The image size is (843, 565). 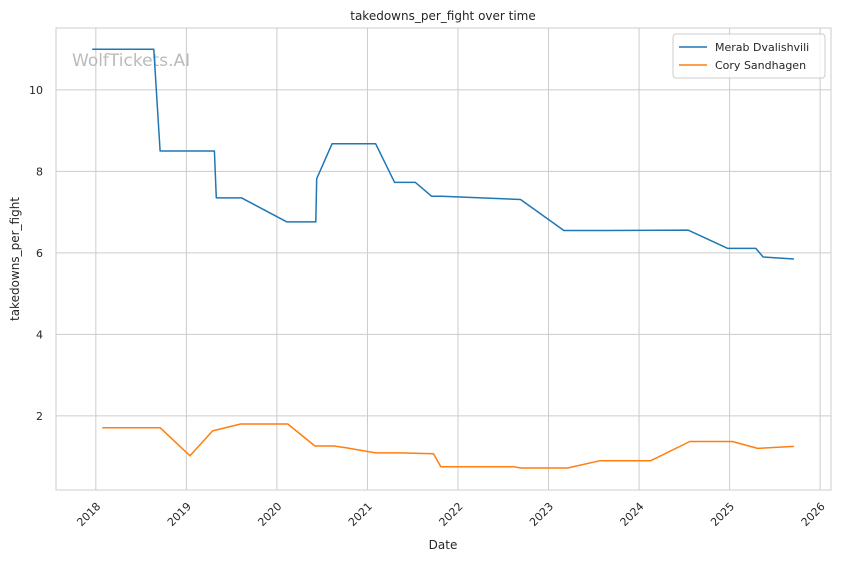 I want to click on legend-box, so click(x=749, y=56).